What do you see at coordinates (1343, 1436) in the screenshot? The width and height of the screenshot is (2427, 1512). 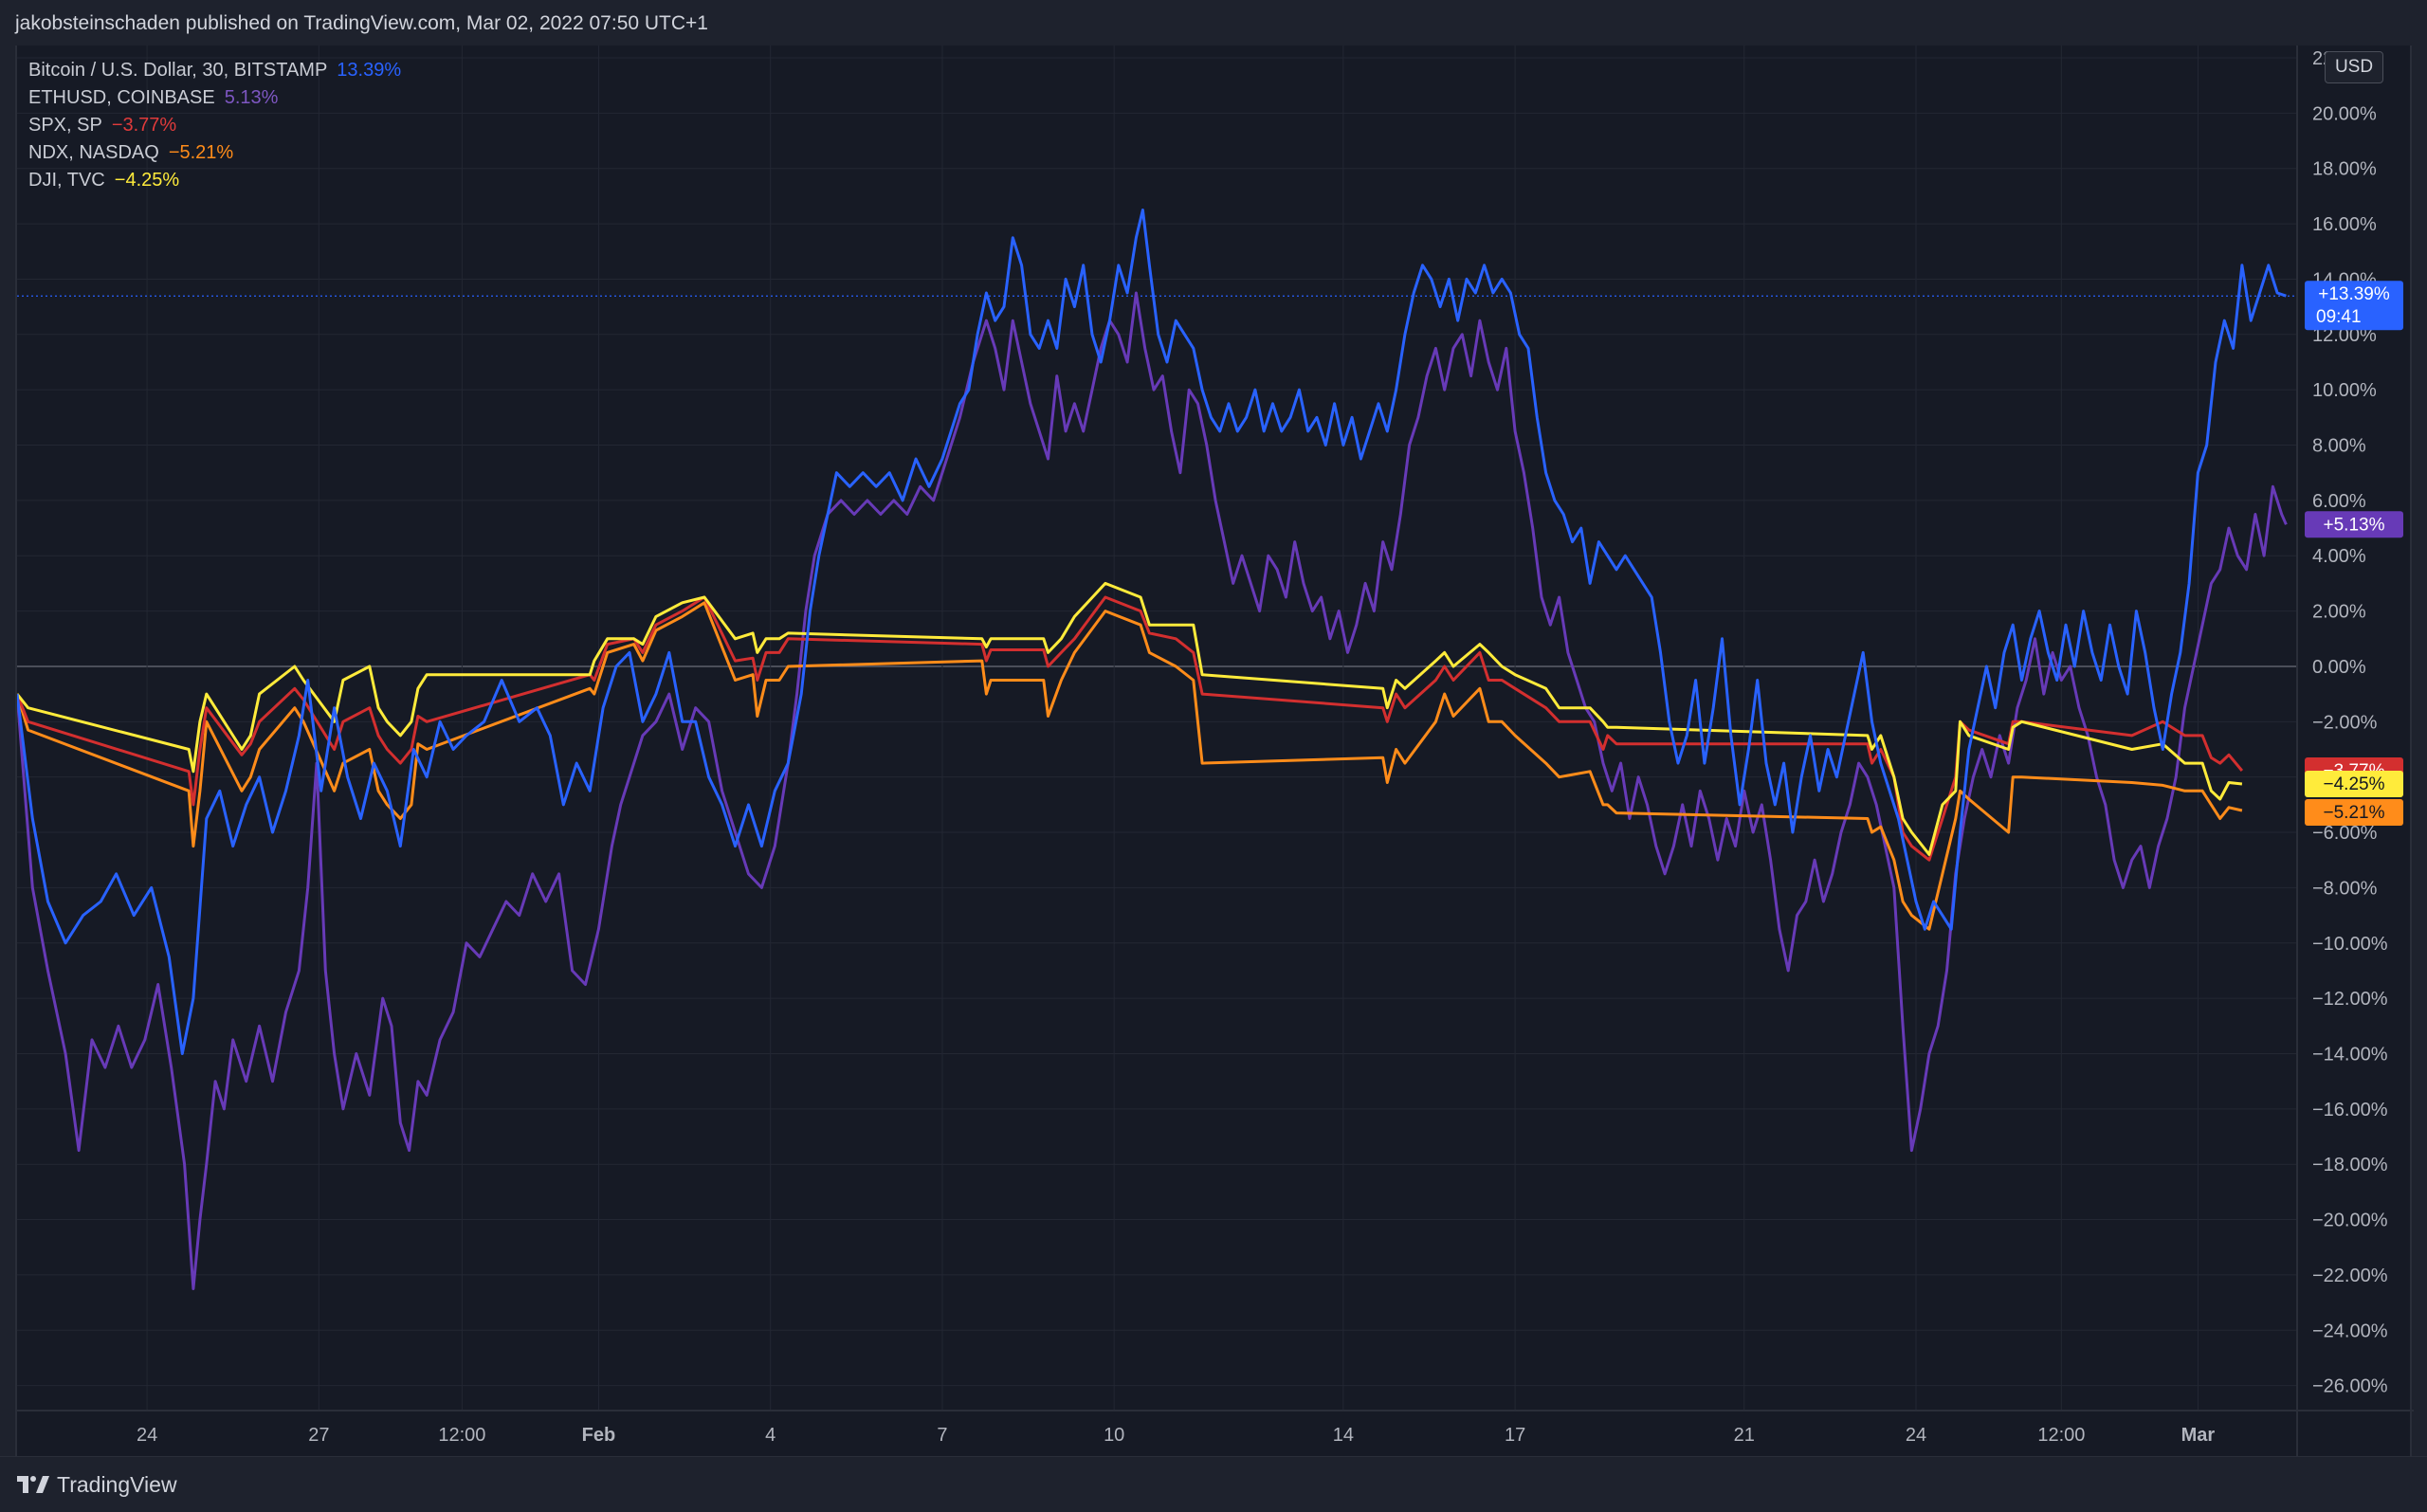 I see `x-tick-label: 14` at bounding box center [1343, 1436].